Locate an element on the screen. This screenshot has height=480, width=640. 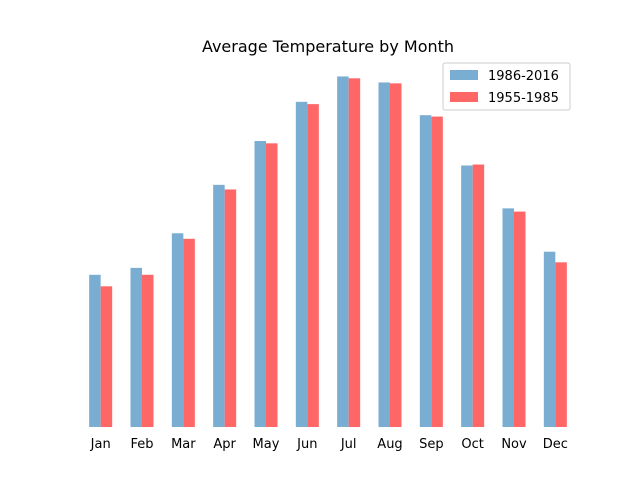
x-tick-label-jul: Jul is located at coordinates (348, 444).